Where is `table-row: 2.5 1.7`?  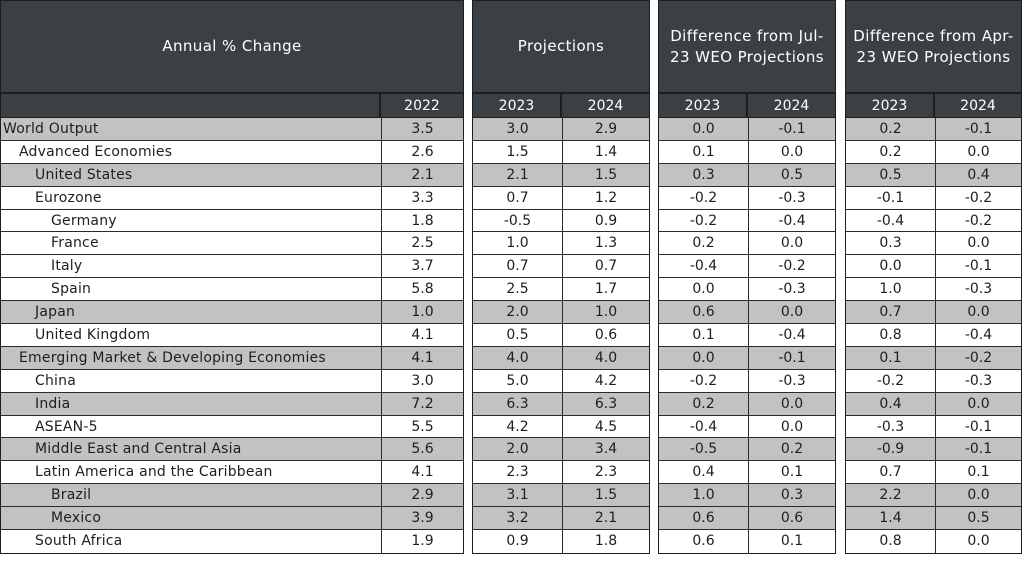
table-row: 2.5 1.7 is located at coordinates (561, 290).